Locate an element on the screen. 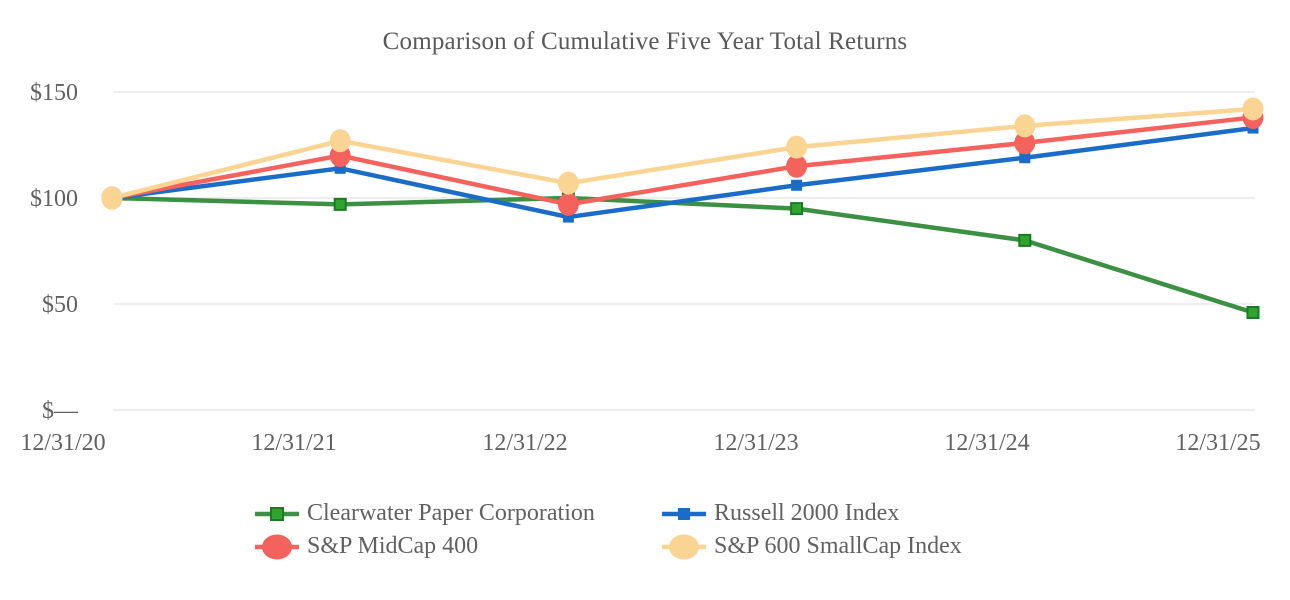 This screenshot has width=1290, height=600. red-circle-line-icon is located at coordinates (277, 546).